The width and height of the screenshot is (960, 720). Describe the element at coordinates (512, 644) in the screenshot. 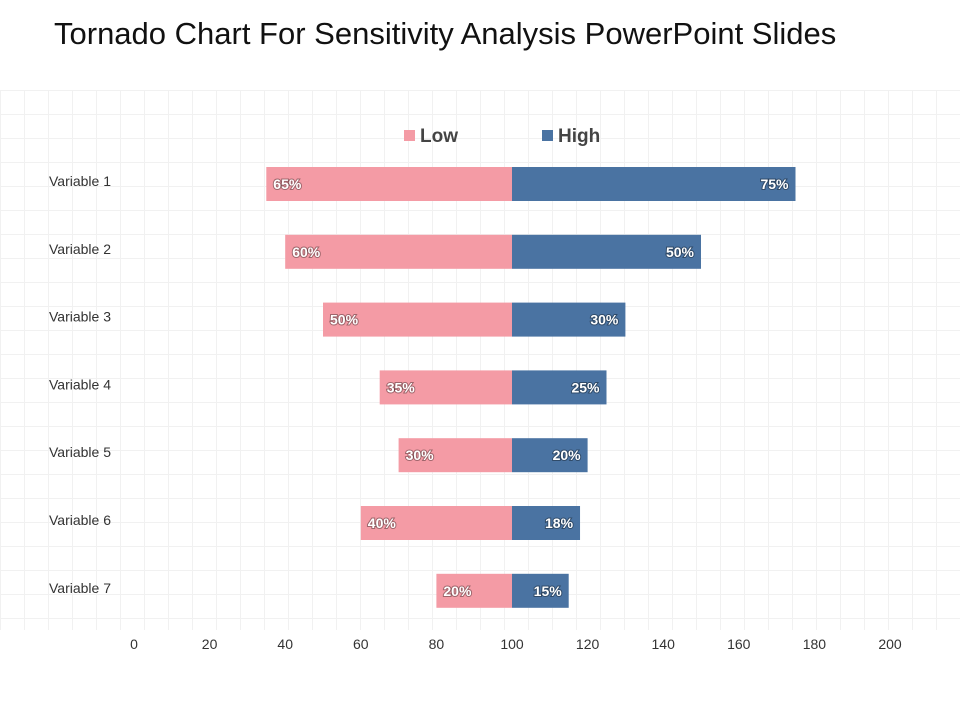

I see `x-tick-label: 100` at that location.